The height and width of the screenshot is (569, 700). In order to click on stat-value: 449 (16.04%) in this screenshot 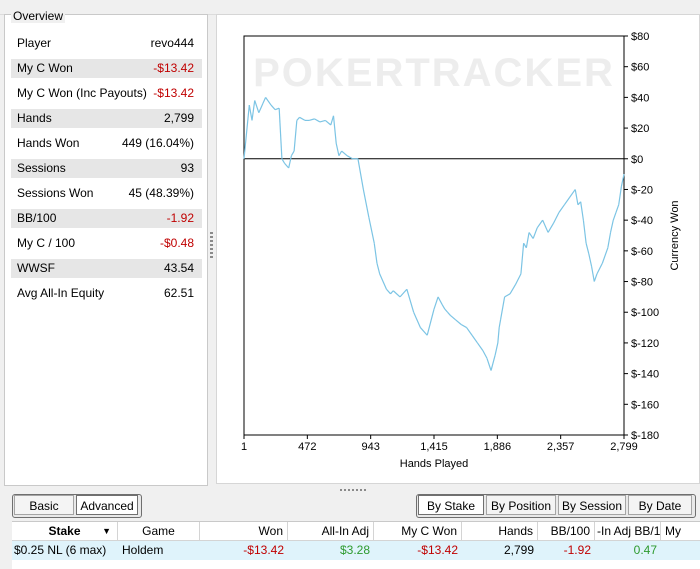, I will do `click(157, 143)`.